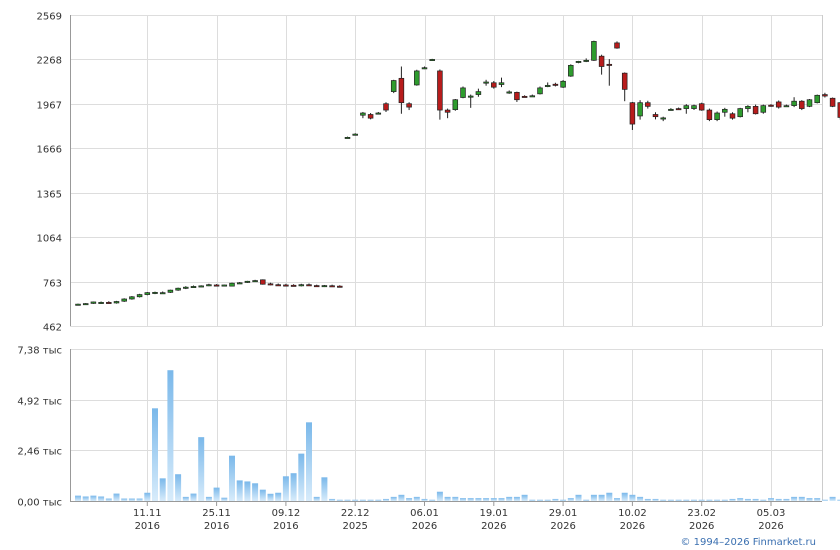  Describe the element at coordinates (52, 284) in the screenshot. I see `price-tick-label: 763` at that location.